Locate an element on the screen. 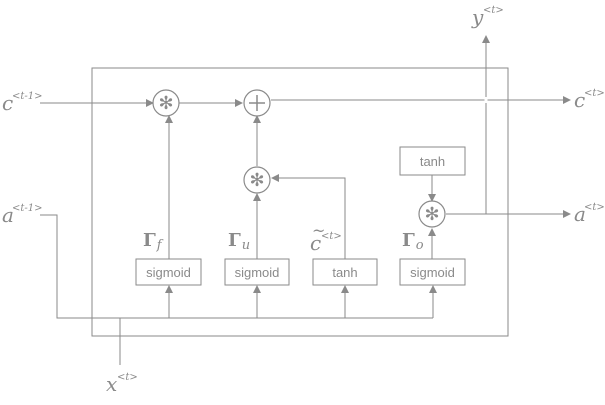 Image resolution: width=605 pixels, height=405 pixels. sigmoid-forget-label: sigmoid is located at coordinates (168, 272).